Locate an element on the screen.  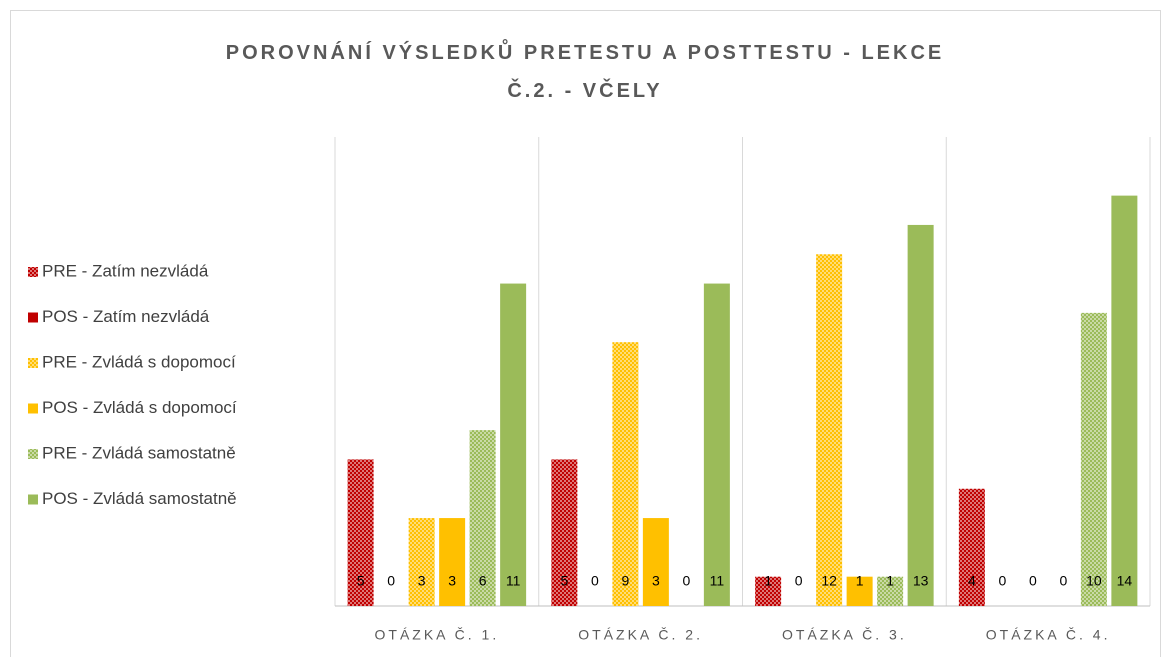
x-tick-label: OTÁZKA Č. 1. is located at coordinates (437, 635).